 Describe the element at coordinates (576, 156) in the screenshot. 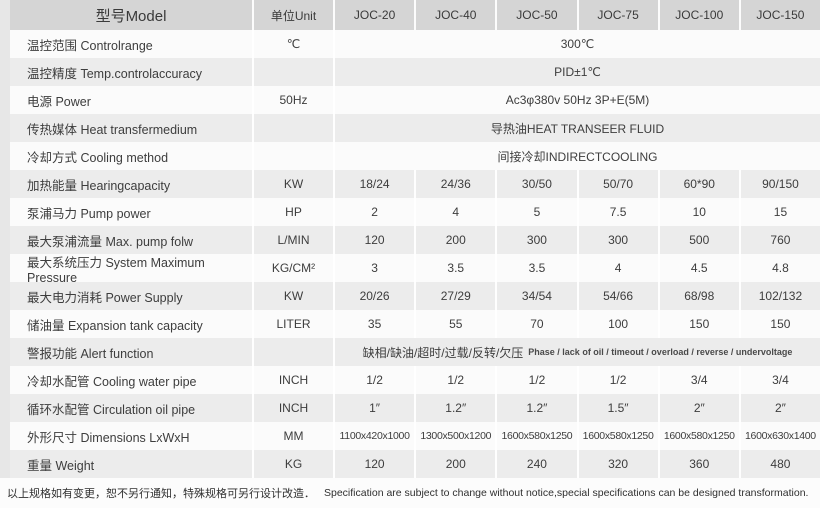

I see `span-value-cell: 间接冷却INDIRECTCOOLING` at that location.